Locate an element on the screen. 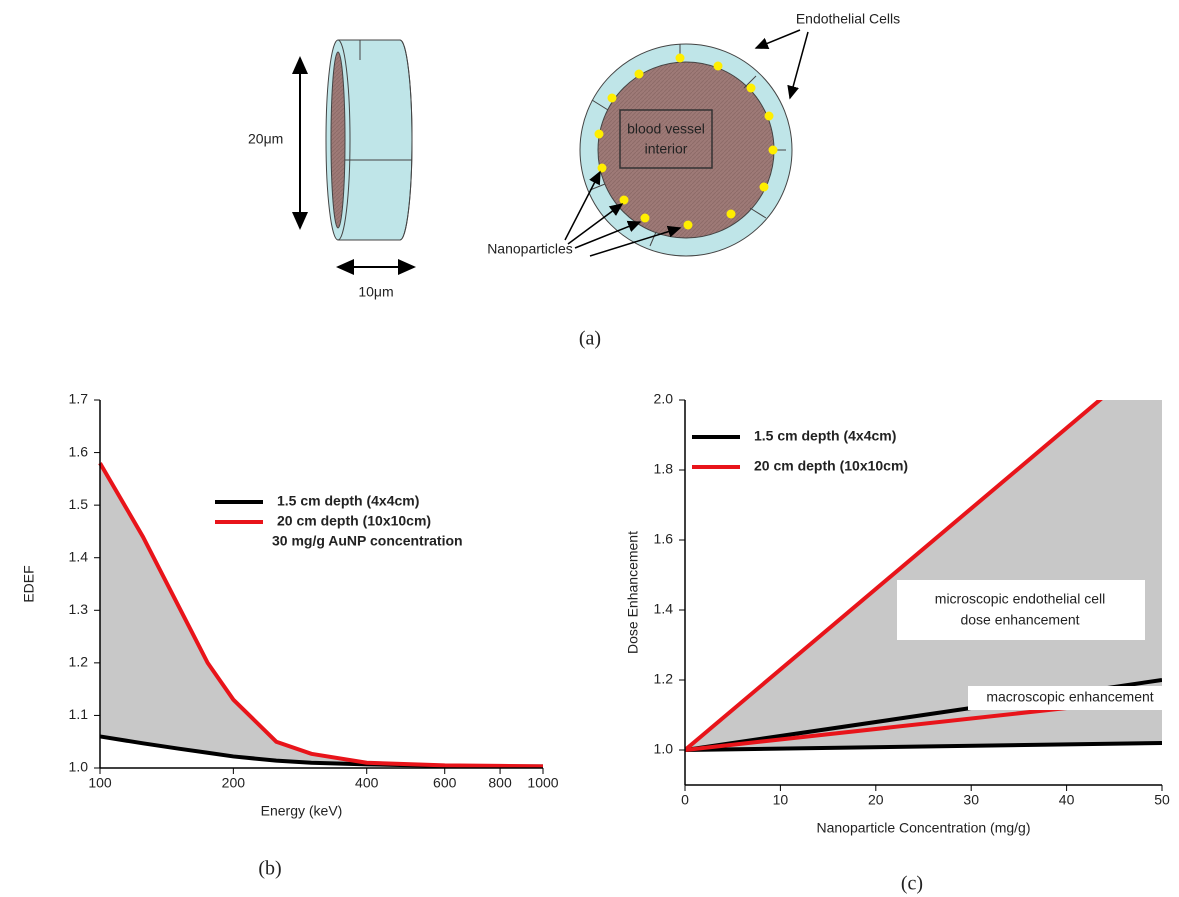 This screenshot has width=1179, height=897. y-axis-label: EDEF is located at coordinates (29, 583).